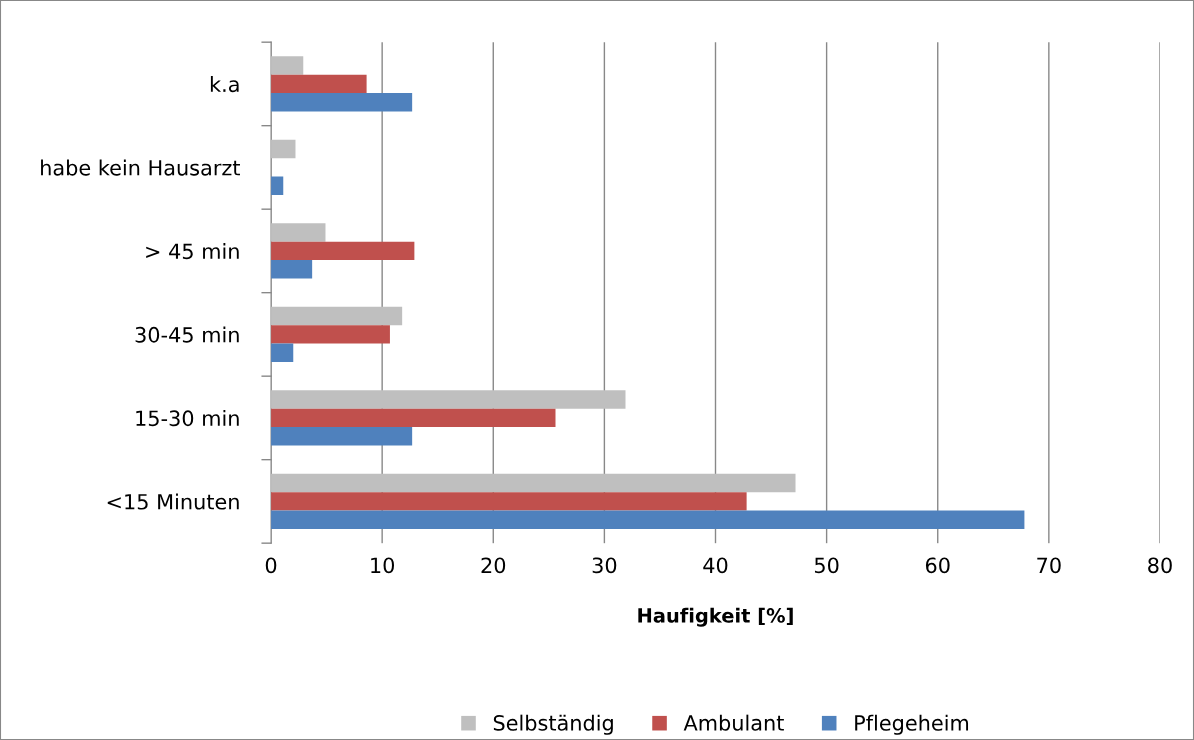  What do you see at coordinates (715, 617) in the screenshot?
I see `x-axis-title: Haufigkeit [%]` at bounding box center [715, 617].